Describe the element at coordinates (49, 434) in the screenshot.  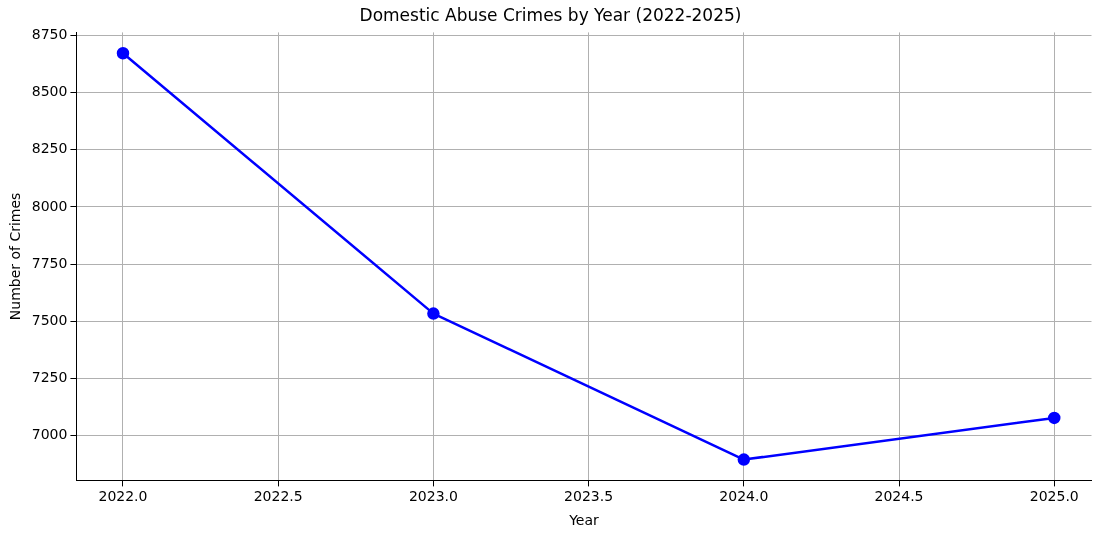
I see `y-tick-label: 7000` at that location.